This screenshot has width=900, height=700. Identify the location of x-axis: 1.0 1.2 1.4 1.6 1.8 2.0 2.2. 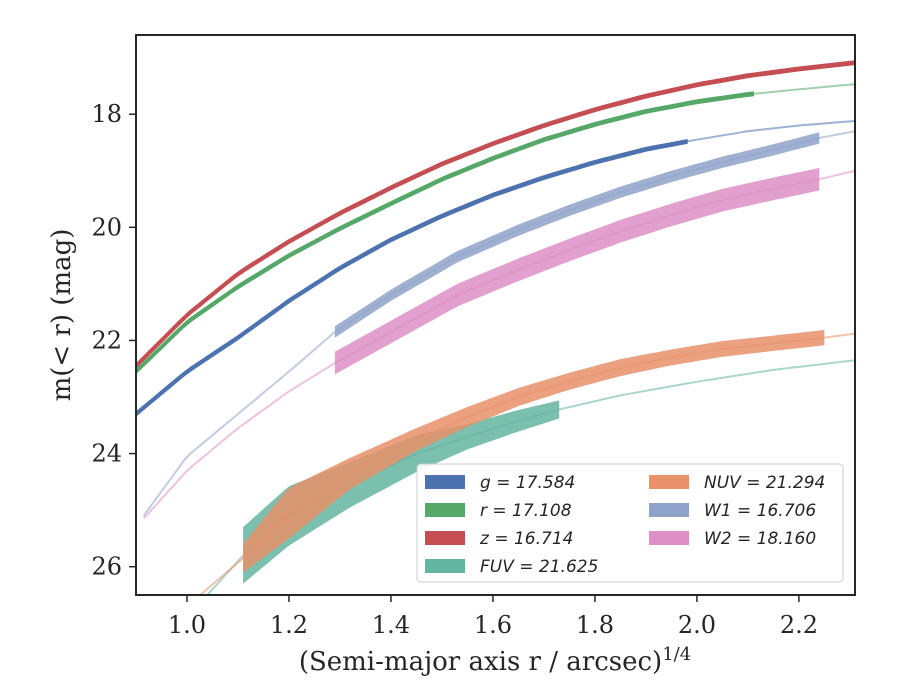
(493, 617).